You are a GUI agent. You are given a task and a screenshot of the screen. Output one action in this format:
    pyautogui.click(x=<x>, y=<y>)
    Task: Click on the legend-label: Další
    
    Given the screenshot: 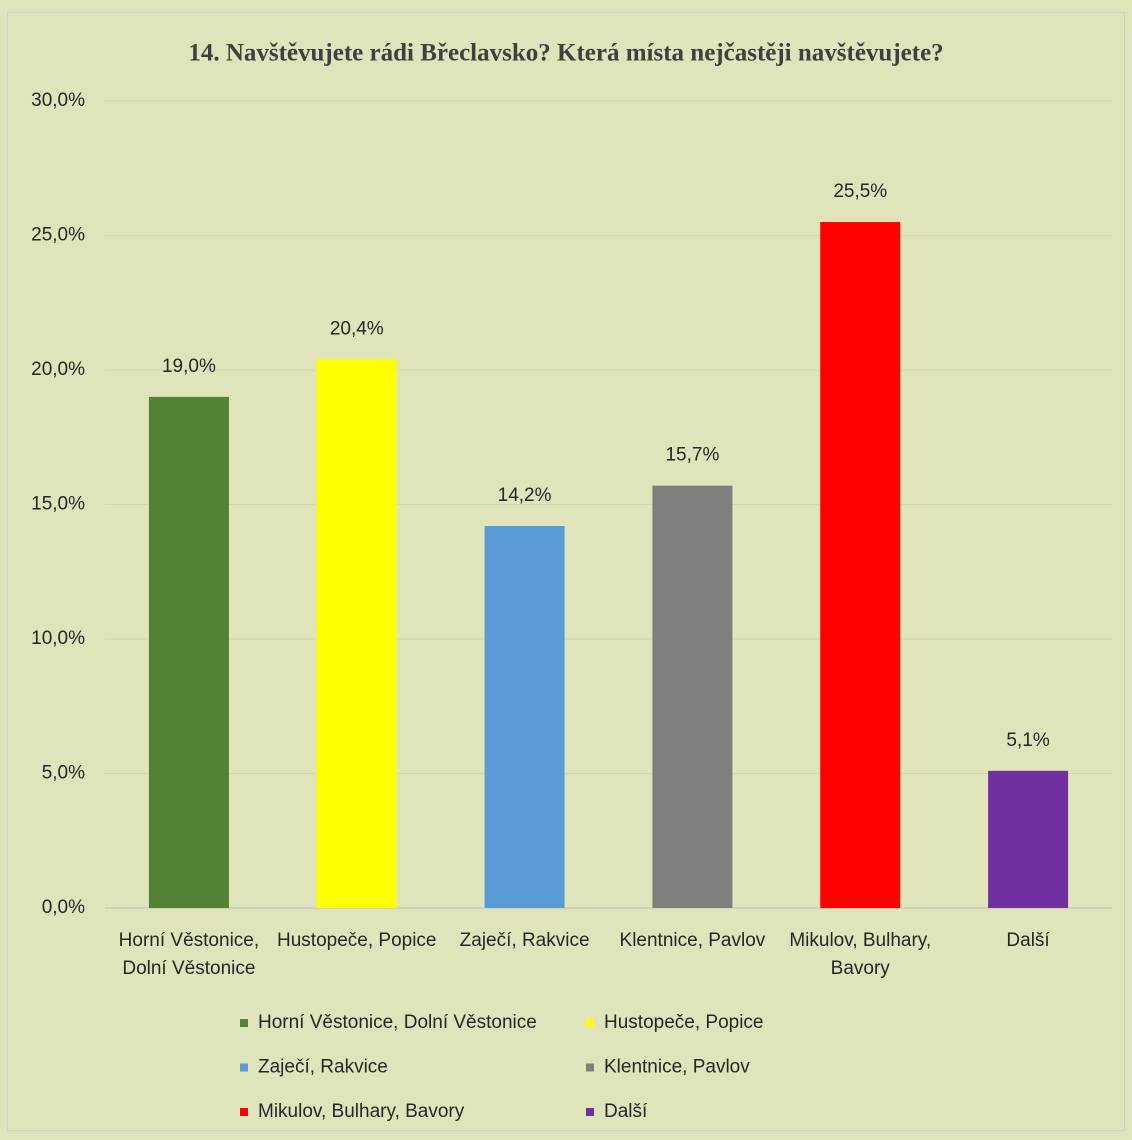 What is the action you would take?
    pyautogui.click(x=626, y=1111)
    